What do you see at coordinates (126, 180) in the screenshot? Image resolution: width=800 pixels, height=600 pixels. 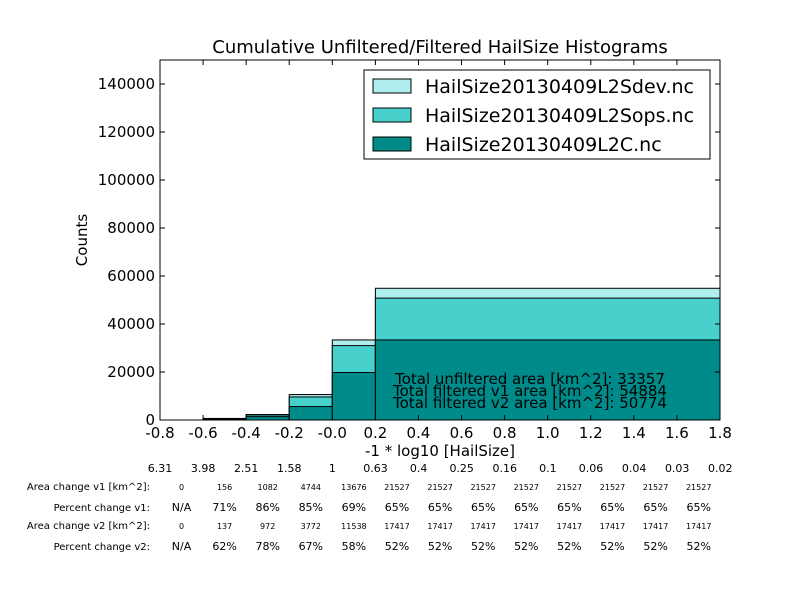 I see `y-tick-label: 100000` at bounding box center [126, 180].